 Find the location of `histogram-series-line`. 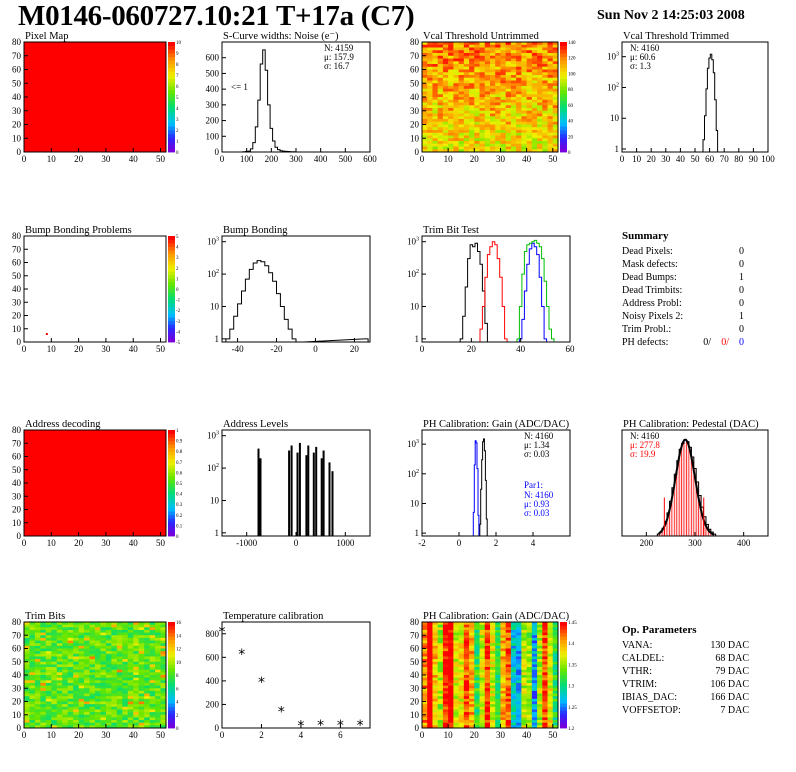

histogram-series-line is located at coordinates (535, 290).